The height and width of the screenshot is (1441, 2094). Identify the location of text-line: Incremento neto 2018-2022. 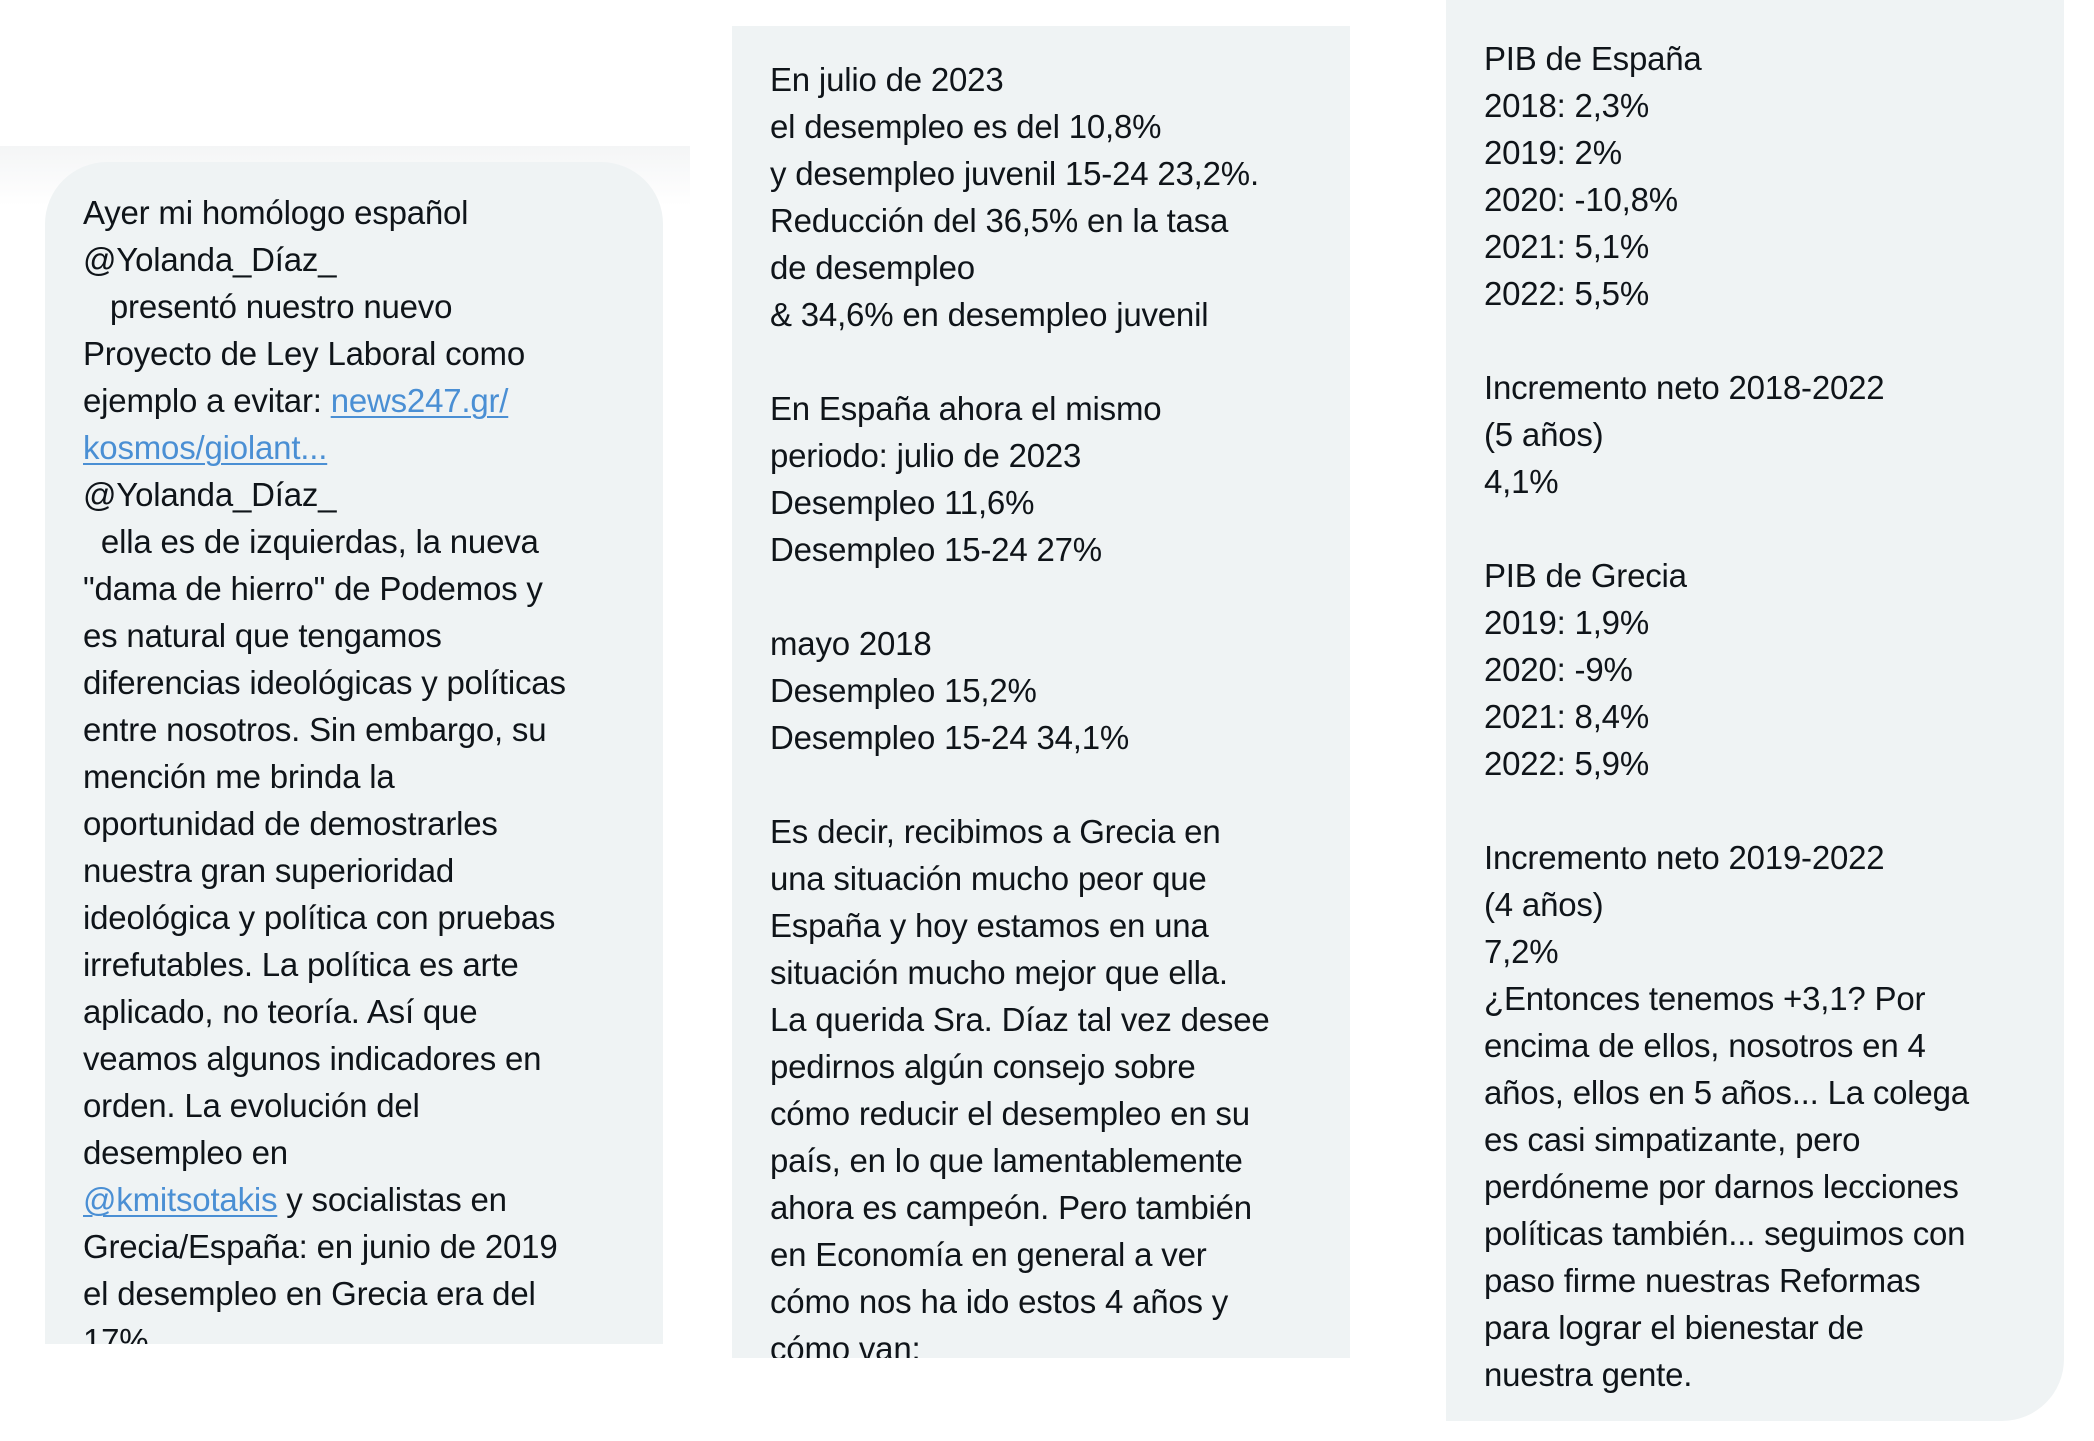
(1726, 387).